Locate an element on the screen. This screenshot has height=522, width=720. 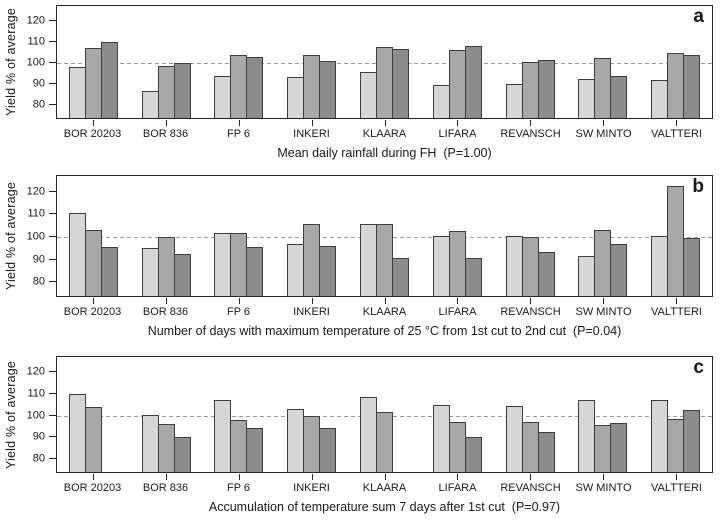
panel-letter-a: a is located at coordinates (698, 16).